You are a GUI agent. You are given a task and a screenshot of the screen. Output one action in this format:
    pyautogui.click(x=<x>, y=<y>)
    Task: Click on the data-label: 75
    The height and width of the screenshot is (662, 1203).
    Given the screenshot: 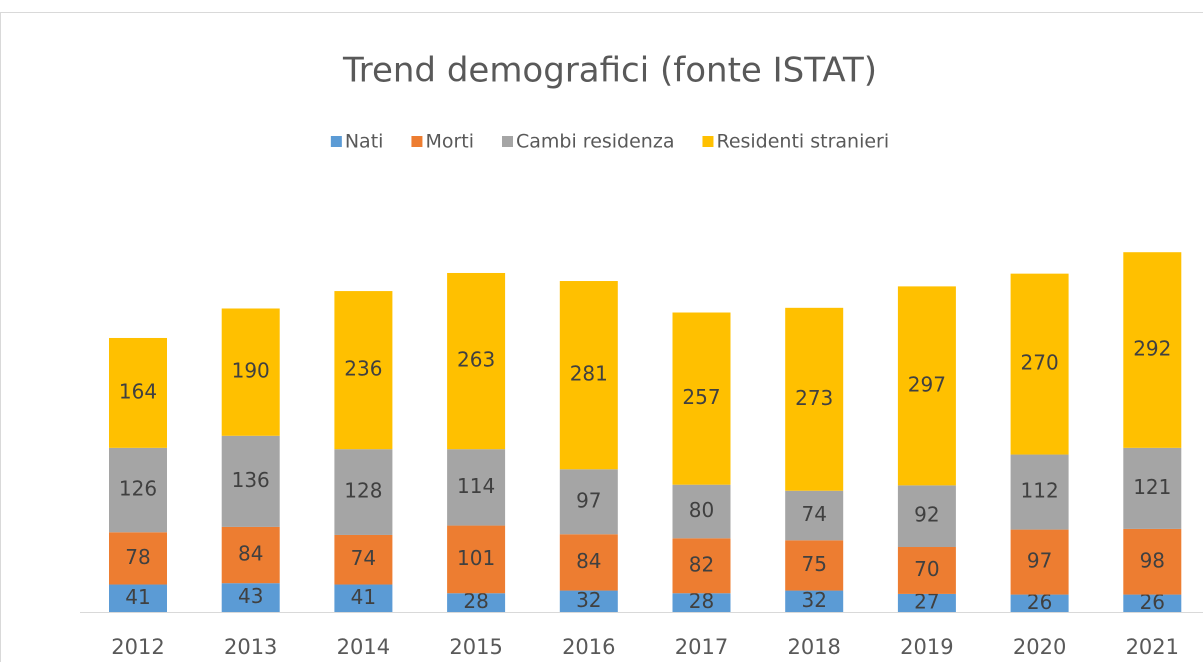 What is the action you would take?
    pyautogui.click(x=813, y=564)
    